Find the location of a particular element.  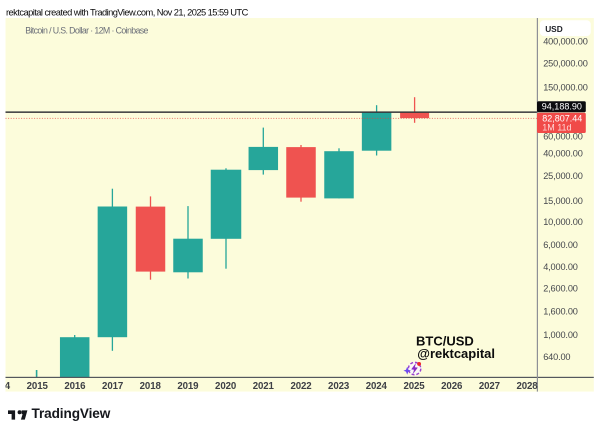

svg-text: BTC/USD is located at coordinates (445, 340).